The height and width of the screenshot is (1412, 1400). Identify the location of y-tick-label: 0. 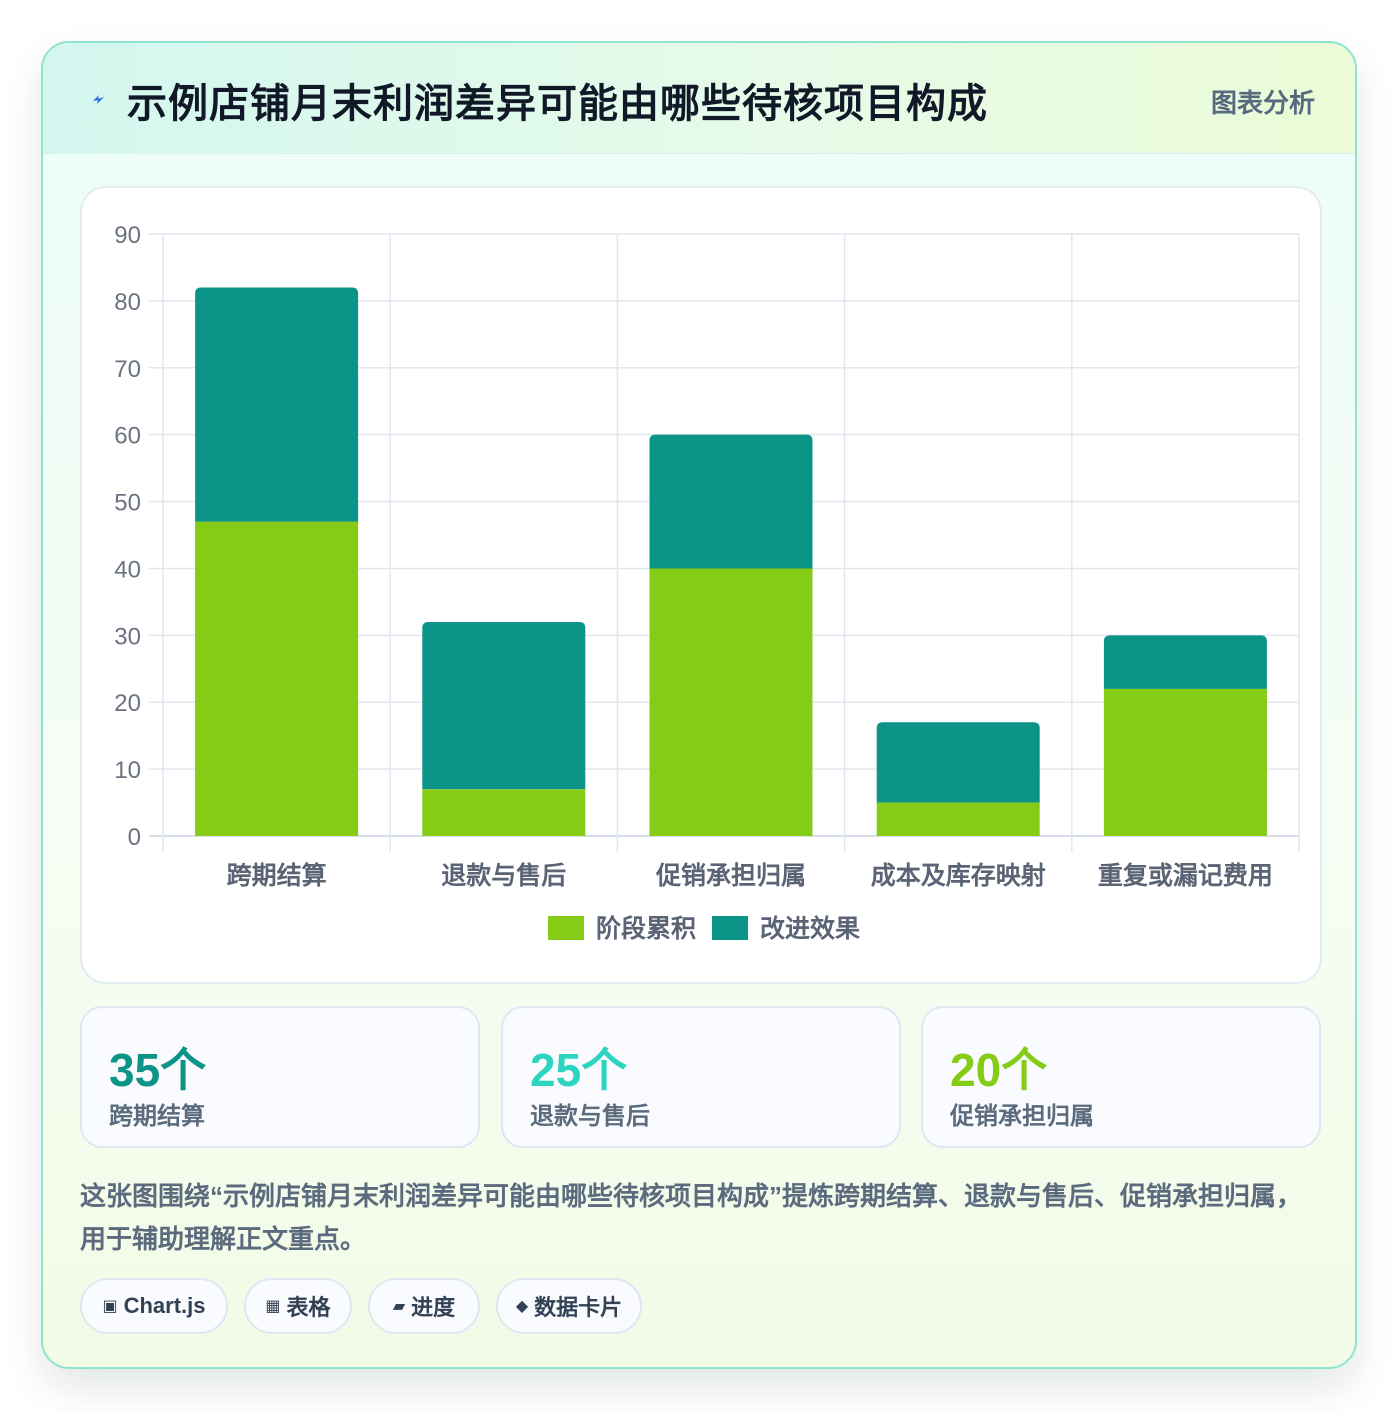
(134, 837).